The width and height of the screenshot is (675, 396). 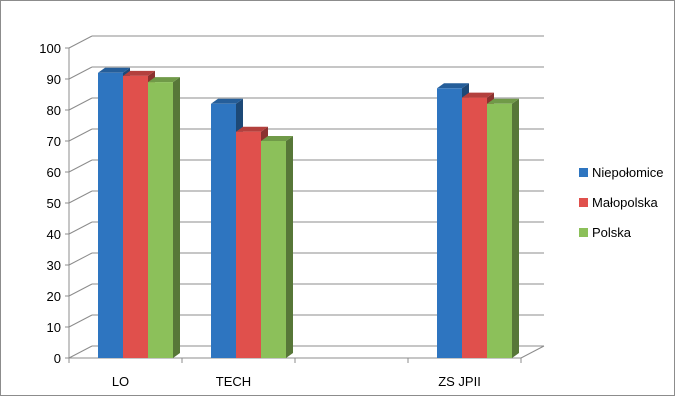 What do you see at coordinates (54, 110) in the screenshot?
I see `y-tick-label: 80` at bounding box center [54, 110].